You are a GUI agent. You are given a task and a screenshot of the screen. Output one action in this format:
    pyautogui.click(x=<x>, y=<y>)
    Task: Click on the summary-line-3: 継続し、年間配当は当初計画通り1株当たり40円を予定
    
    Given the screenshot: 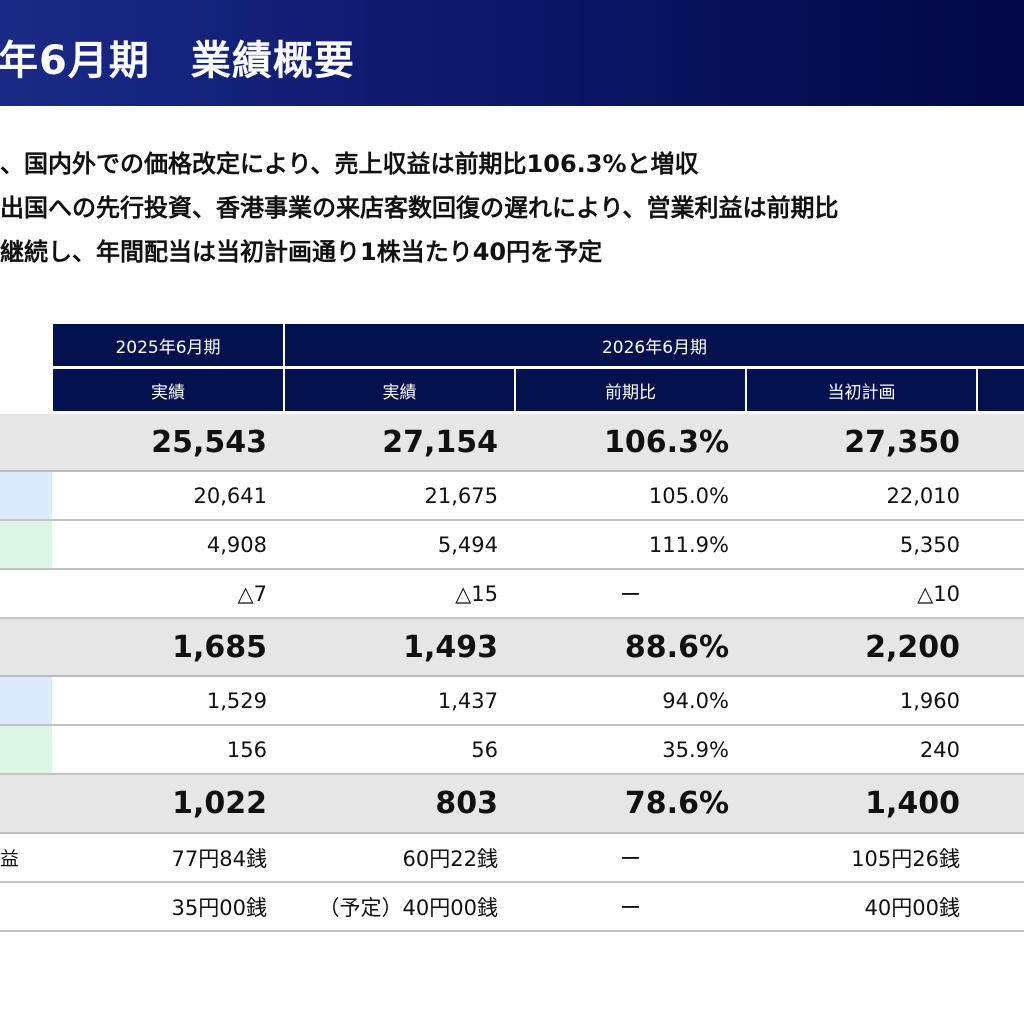 What is the action you would take?
    pyautogui.click(x=301, y=252)
    